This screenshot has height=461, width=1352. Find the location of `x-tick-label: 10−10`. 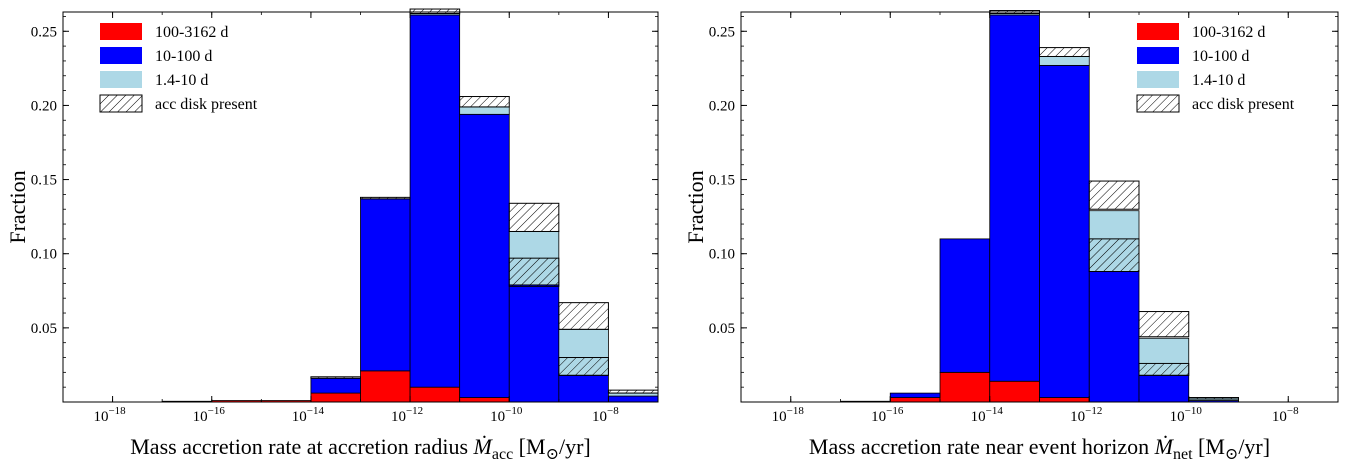

x-tick-label: 10−10 is located at coordinates (506, 415).